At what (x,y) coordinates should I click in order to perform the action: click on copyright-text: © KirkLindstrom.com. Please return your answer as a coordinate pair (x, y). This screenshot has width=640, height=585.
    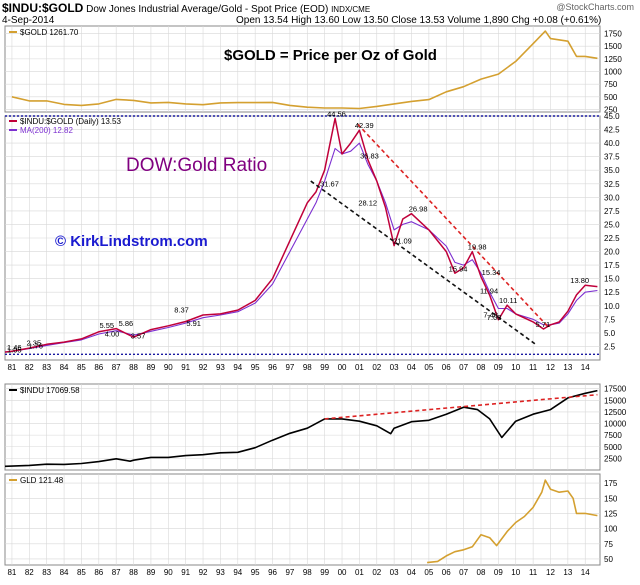
    Looking at the image, I should click on (131, 241).